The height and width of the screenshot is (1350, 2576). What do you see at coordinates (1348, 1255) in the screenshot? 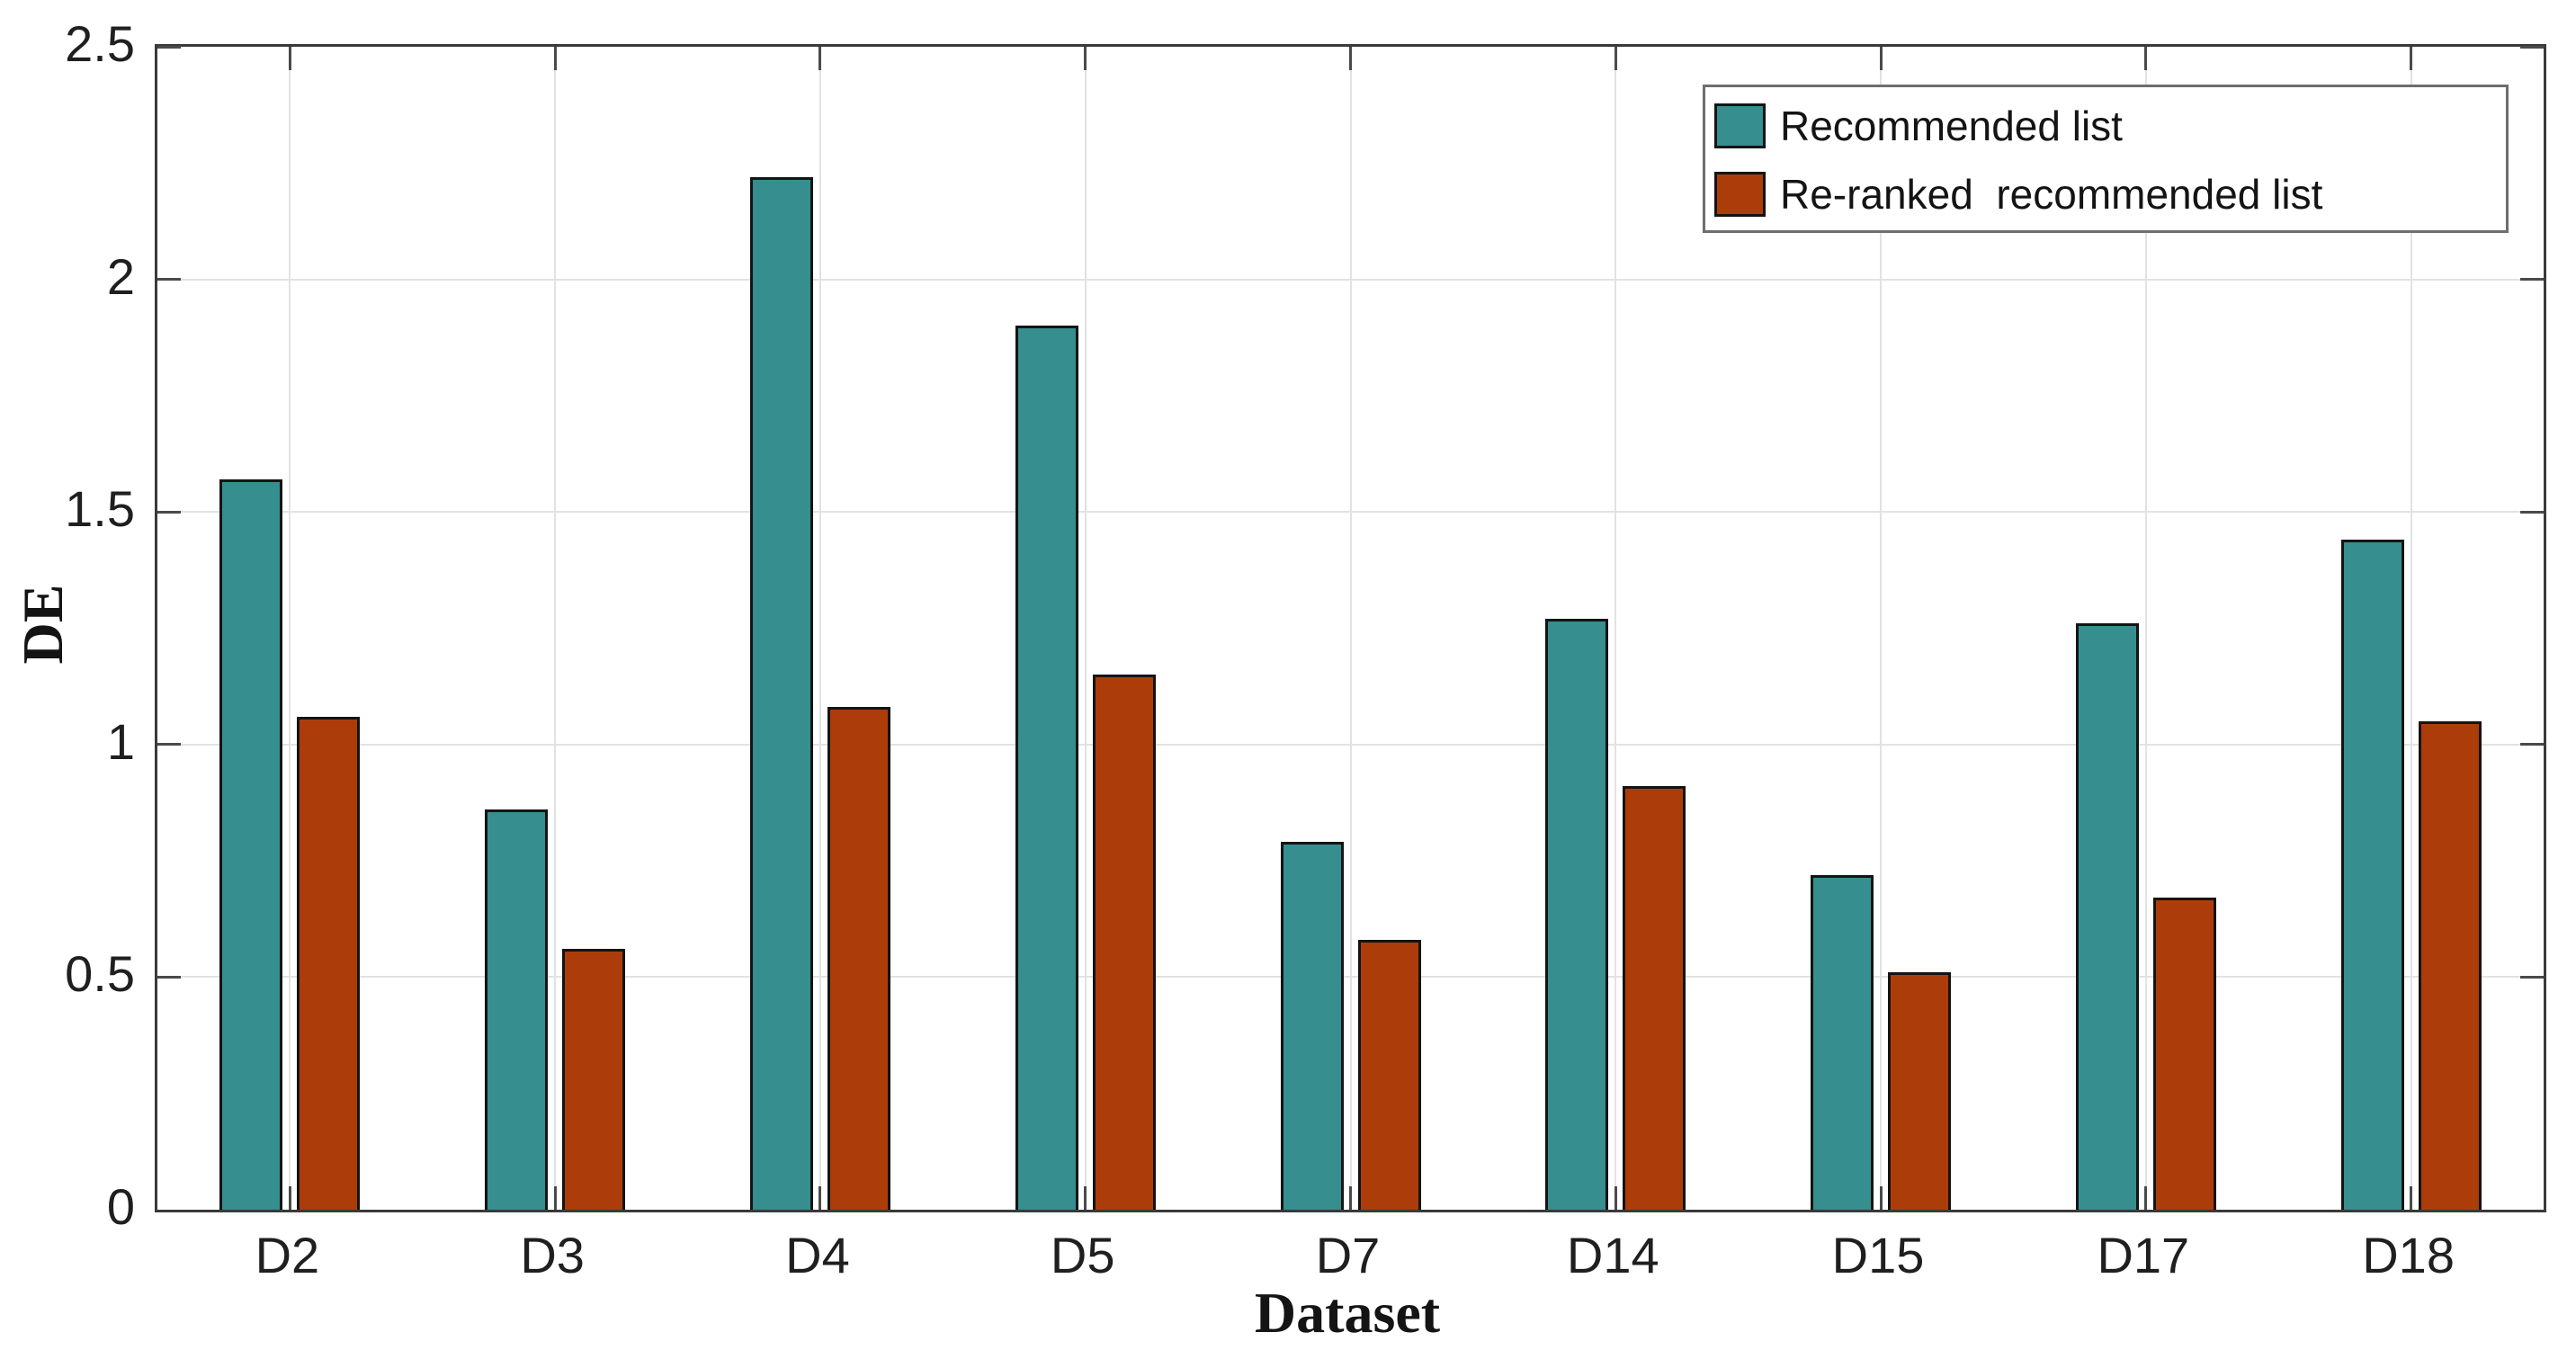
I see `x-tick-label-D7: D7` at bounding box center [1348, 1255].